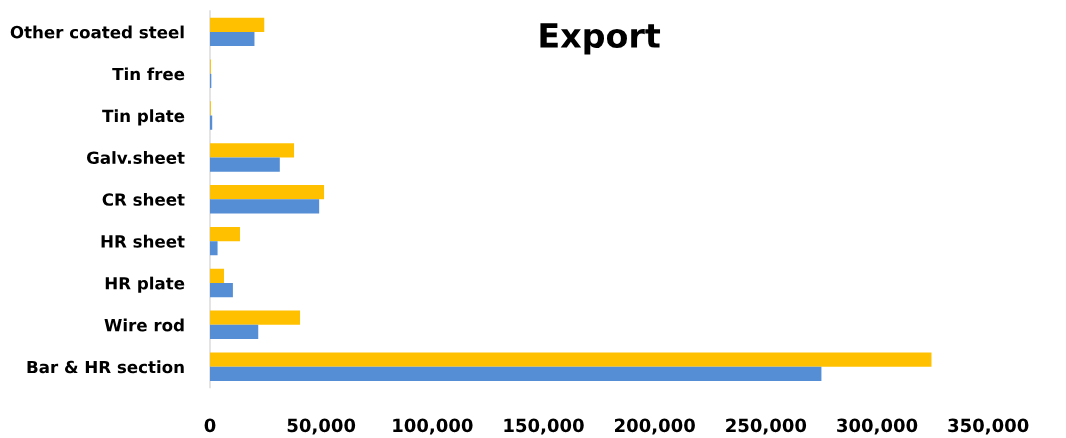 The image size is (1066, 438). What do you see at coordinates (144, 325) in the screenshot?
I see `y-tick-label: Wire rod` at bounding box center [144, 325].